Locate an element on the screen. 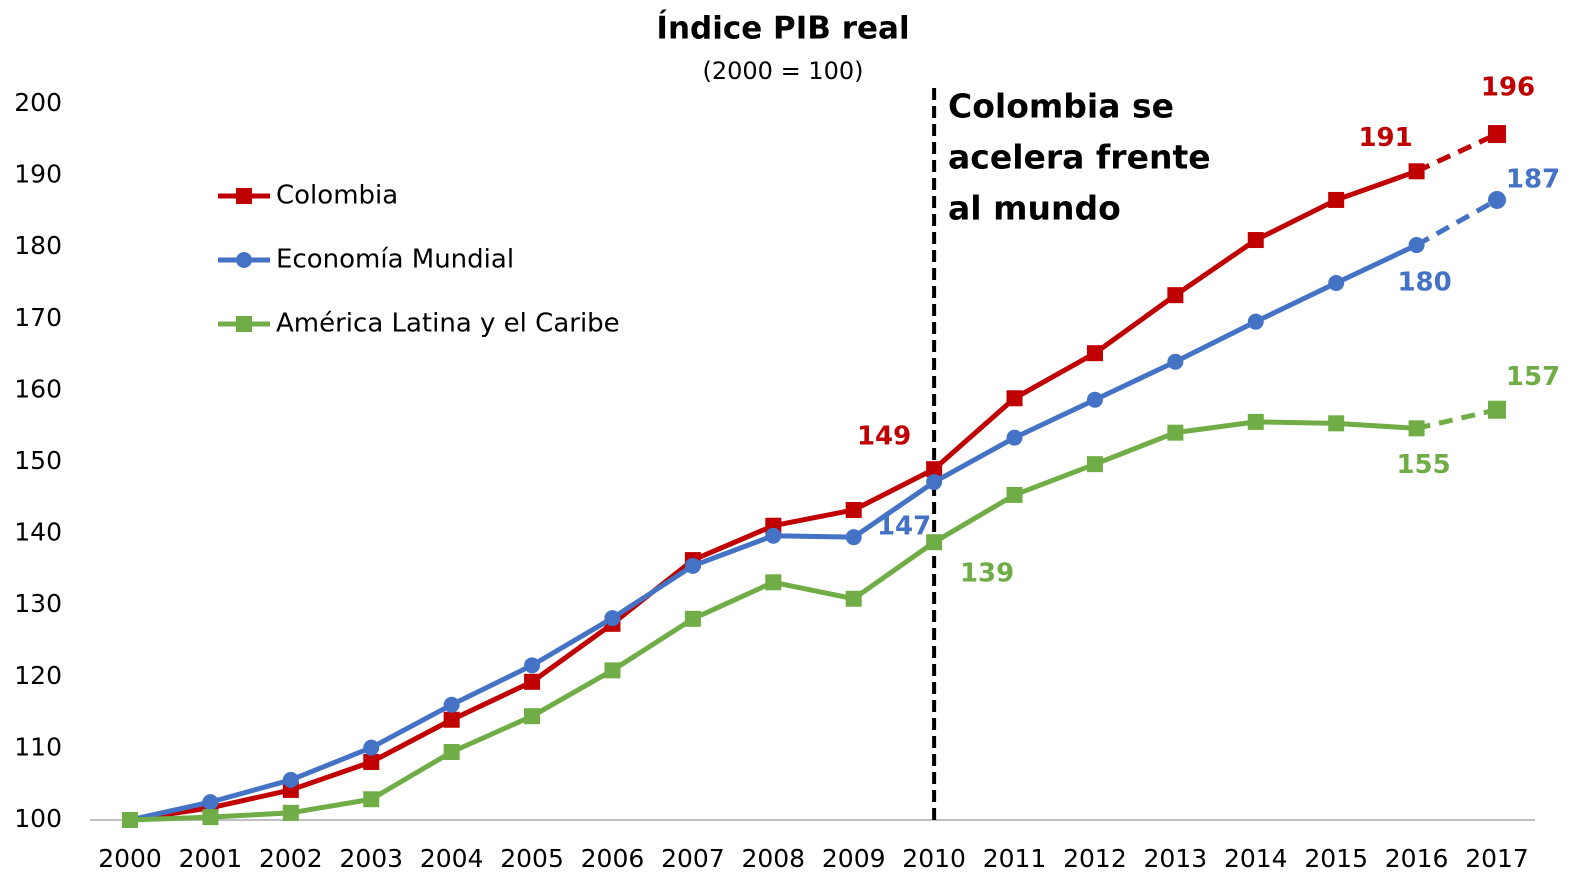  legend-label: América Latina y el Caribe is located at coordinates (448, 324).